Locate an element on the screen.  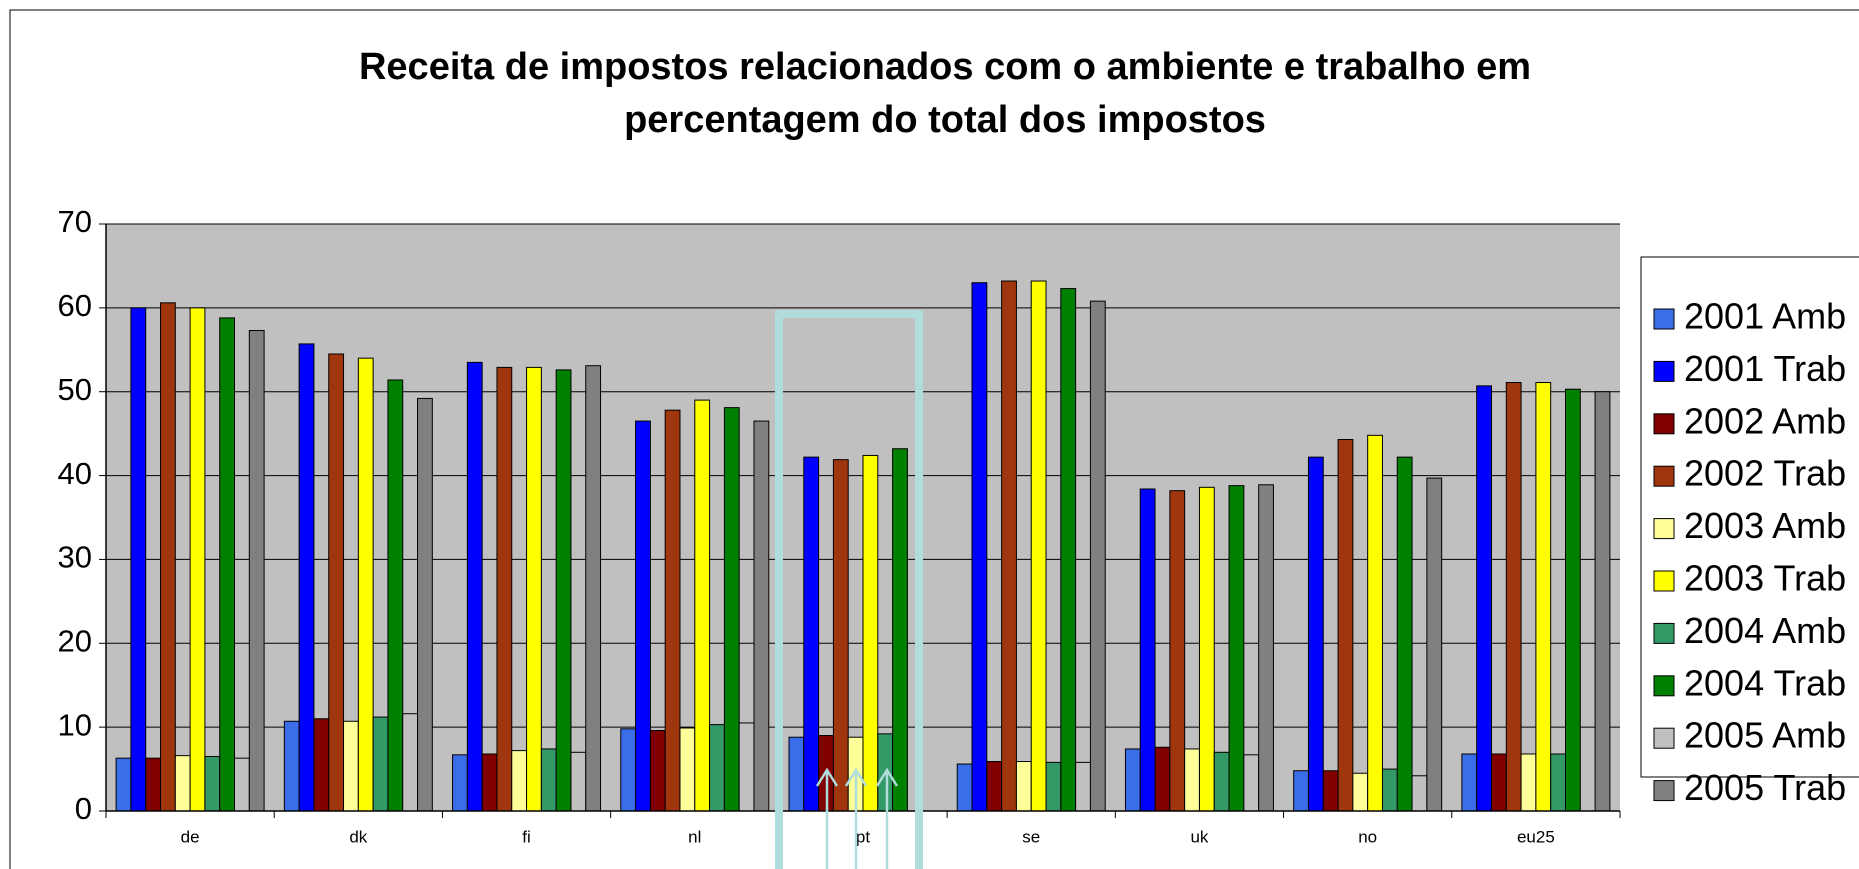
legend-box is located at coordinates (1749, 517).